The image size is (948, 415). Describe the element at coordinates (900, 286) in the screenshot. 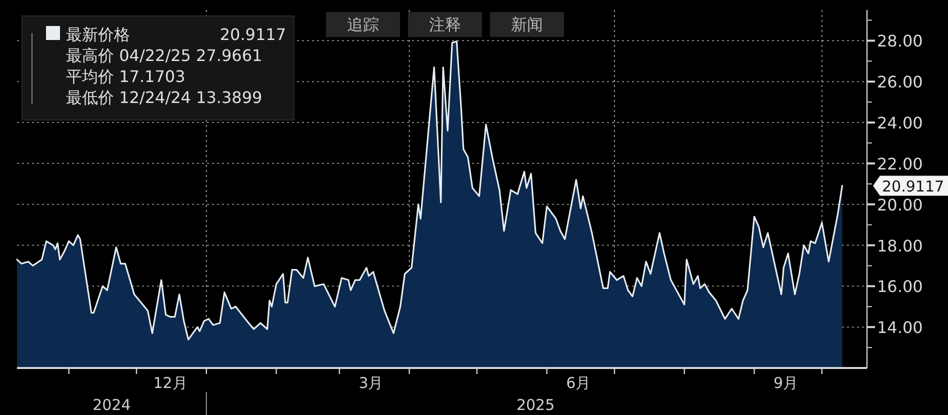

I see `y-tick-label: 16.00` at that location.